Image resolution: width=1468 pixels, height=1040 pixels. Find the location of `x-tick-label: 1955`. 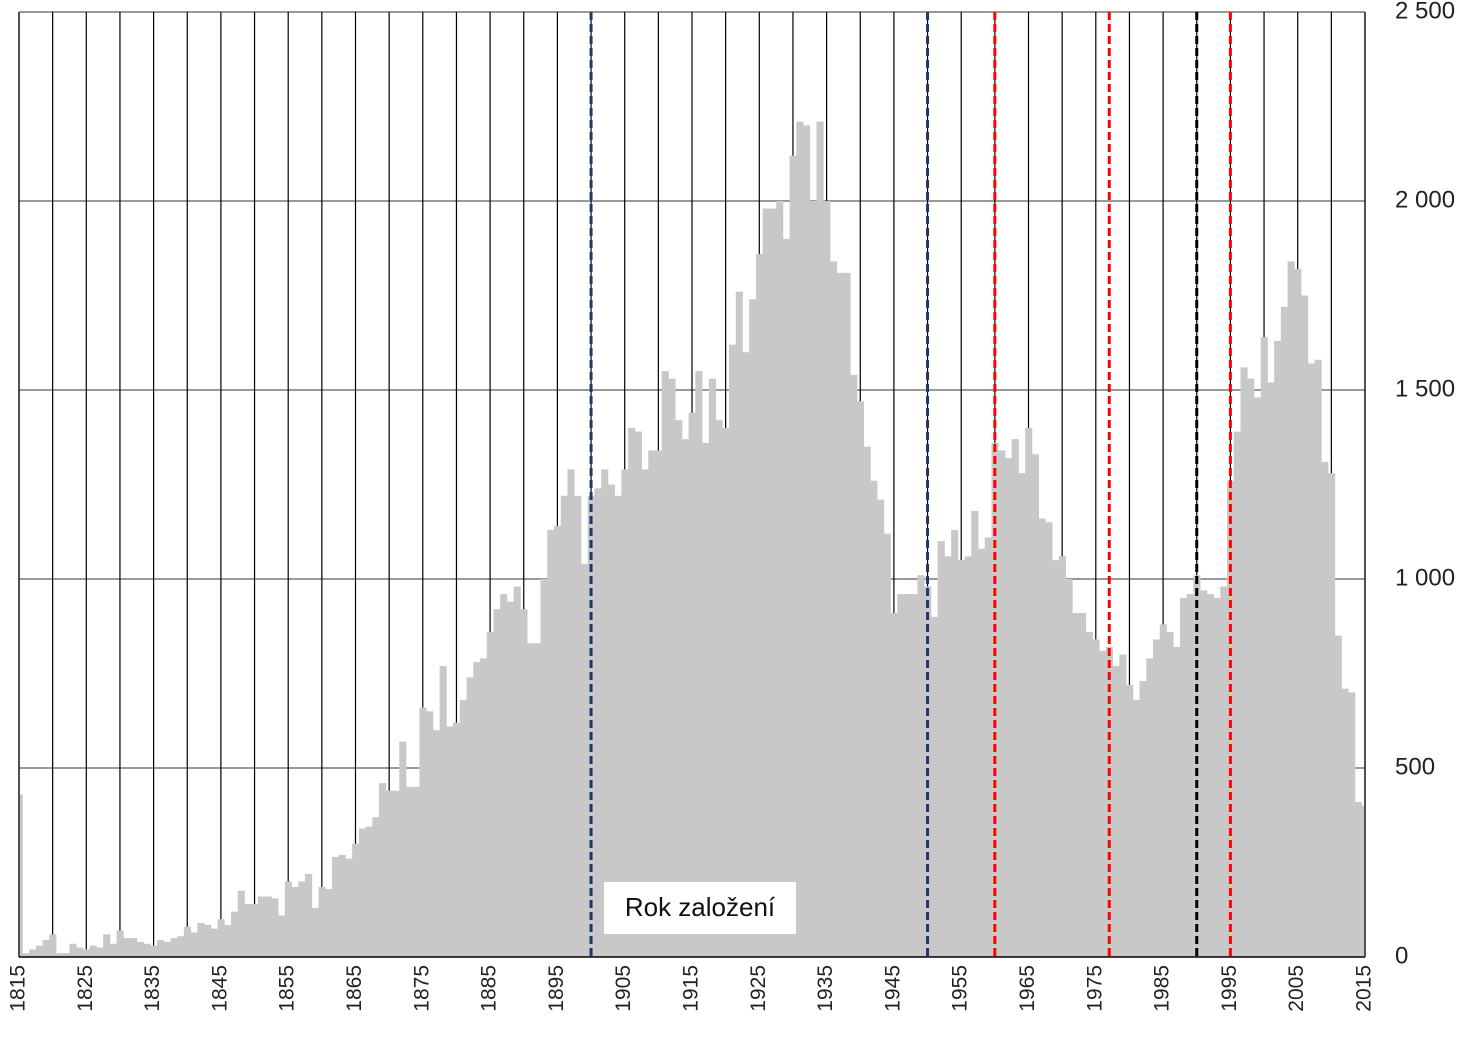

x-tick-label: 1955 is located at coordinates (960, 988).